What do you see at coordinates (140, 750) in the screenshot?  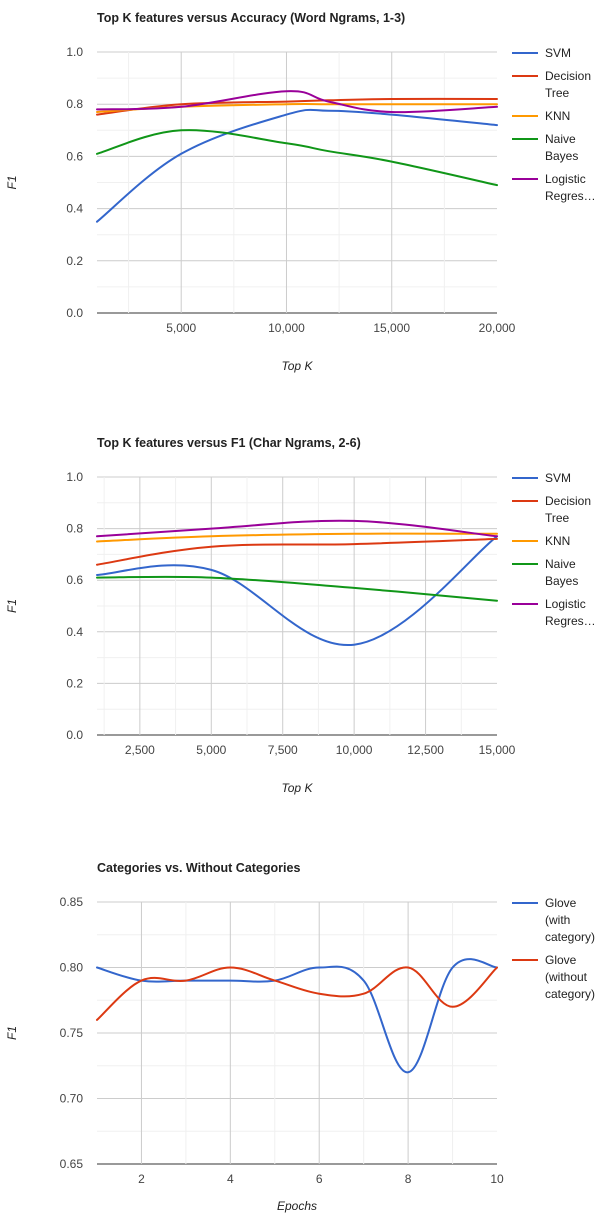 I see `x-tick-label: 2,500` at bounding box center [140, 750].